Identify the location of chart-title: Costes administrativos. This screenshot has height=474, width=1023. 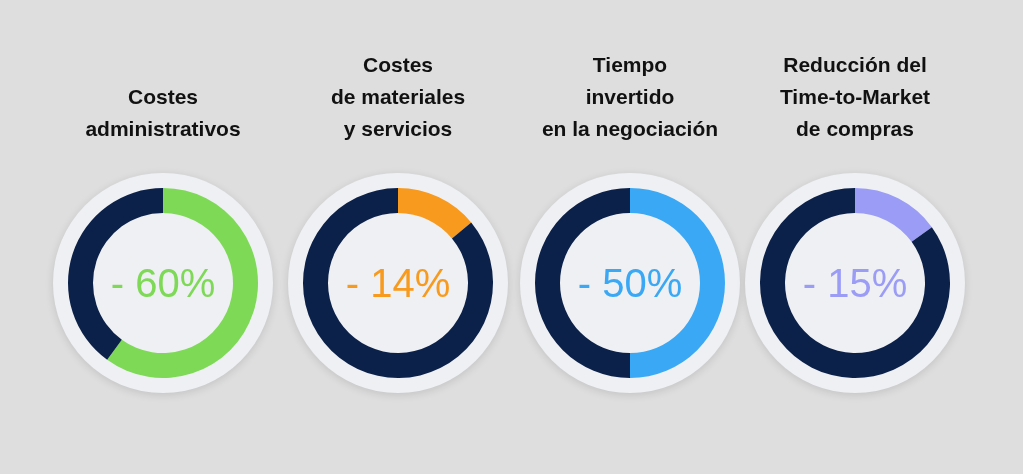
(163, 113).